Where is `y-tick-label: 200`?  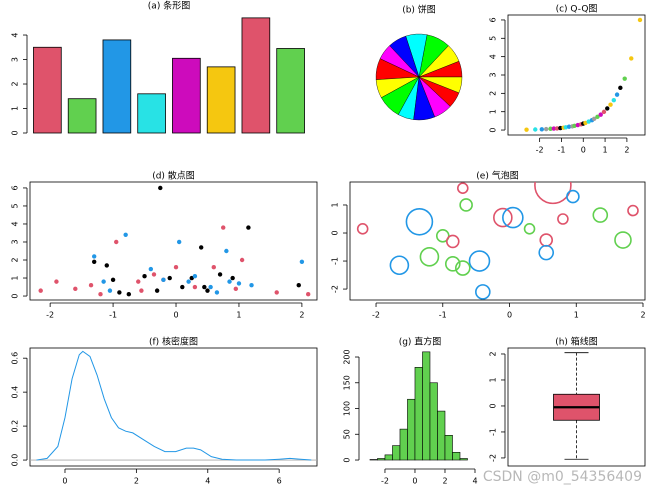
y-tick-label: 200 is located at coordinates (347, 356).